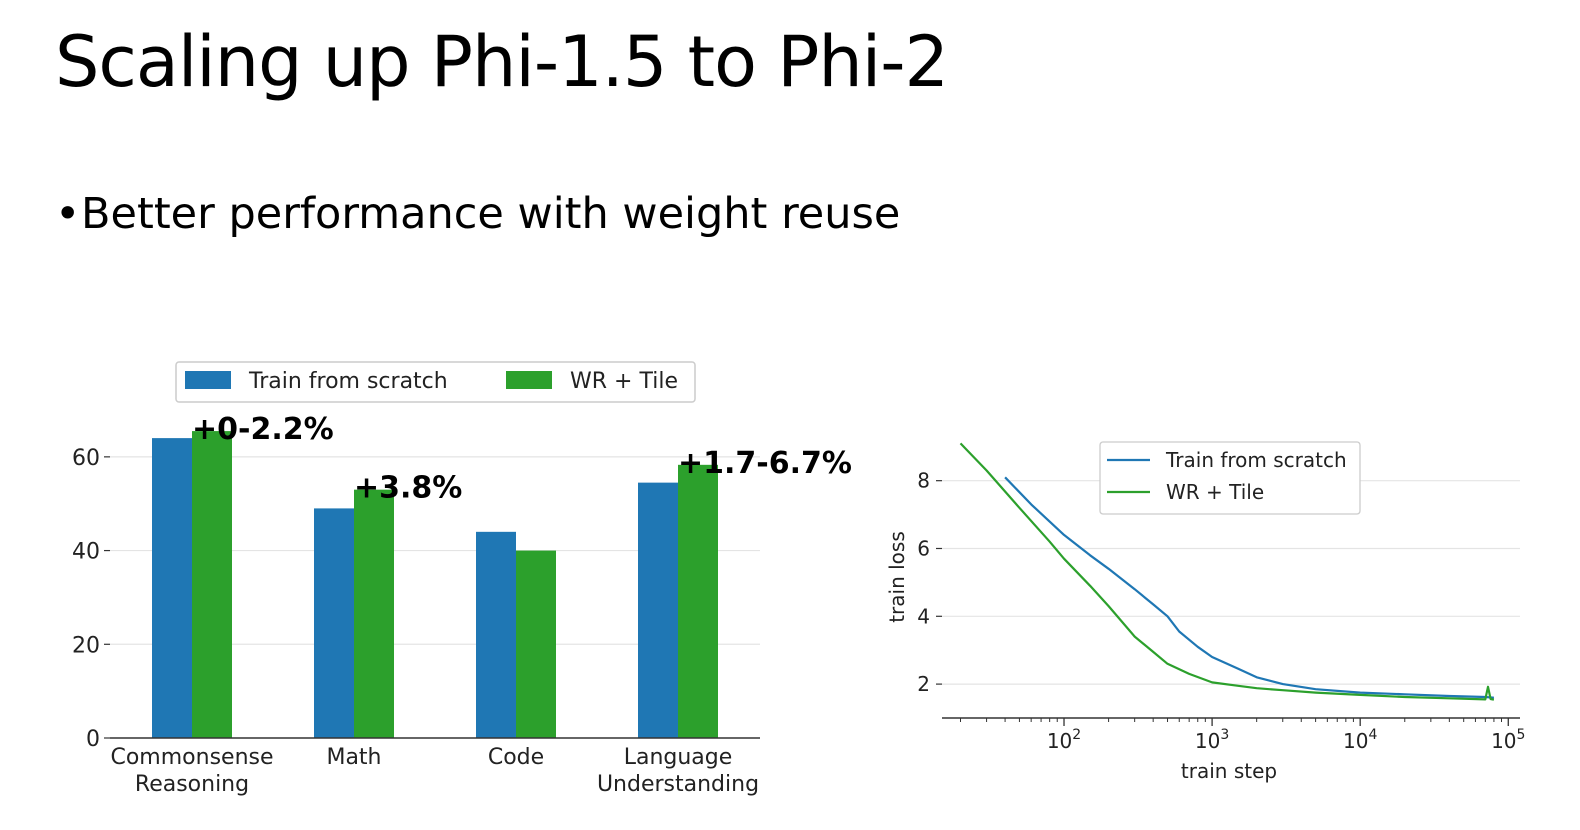 This screenshot has width=1580, height=830. I want to click on bullet-text: Better performance with weight reuse, so click(491, 214).